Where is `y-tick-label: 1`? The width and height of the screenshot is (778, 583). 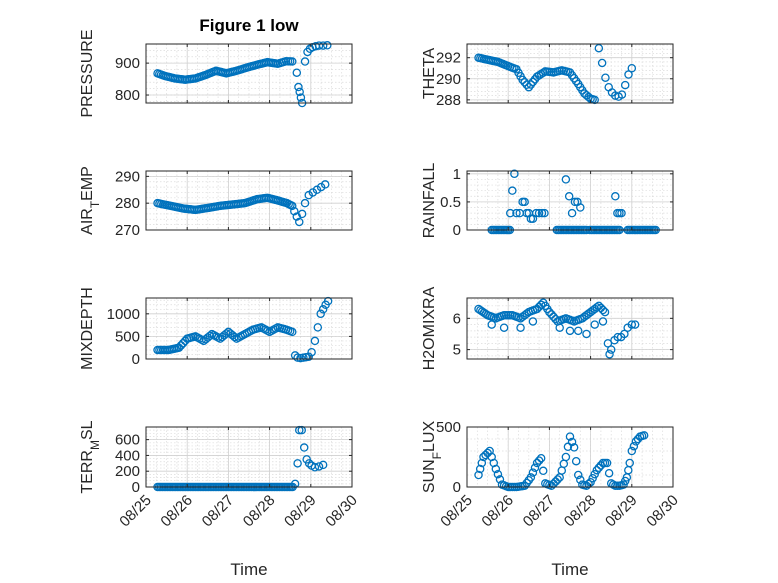
y-tick-label: 1 is located at coordinates (457, 174).